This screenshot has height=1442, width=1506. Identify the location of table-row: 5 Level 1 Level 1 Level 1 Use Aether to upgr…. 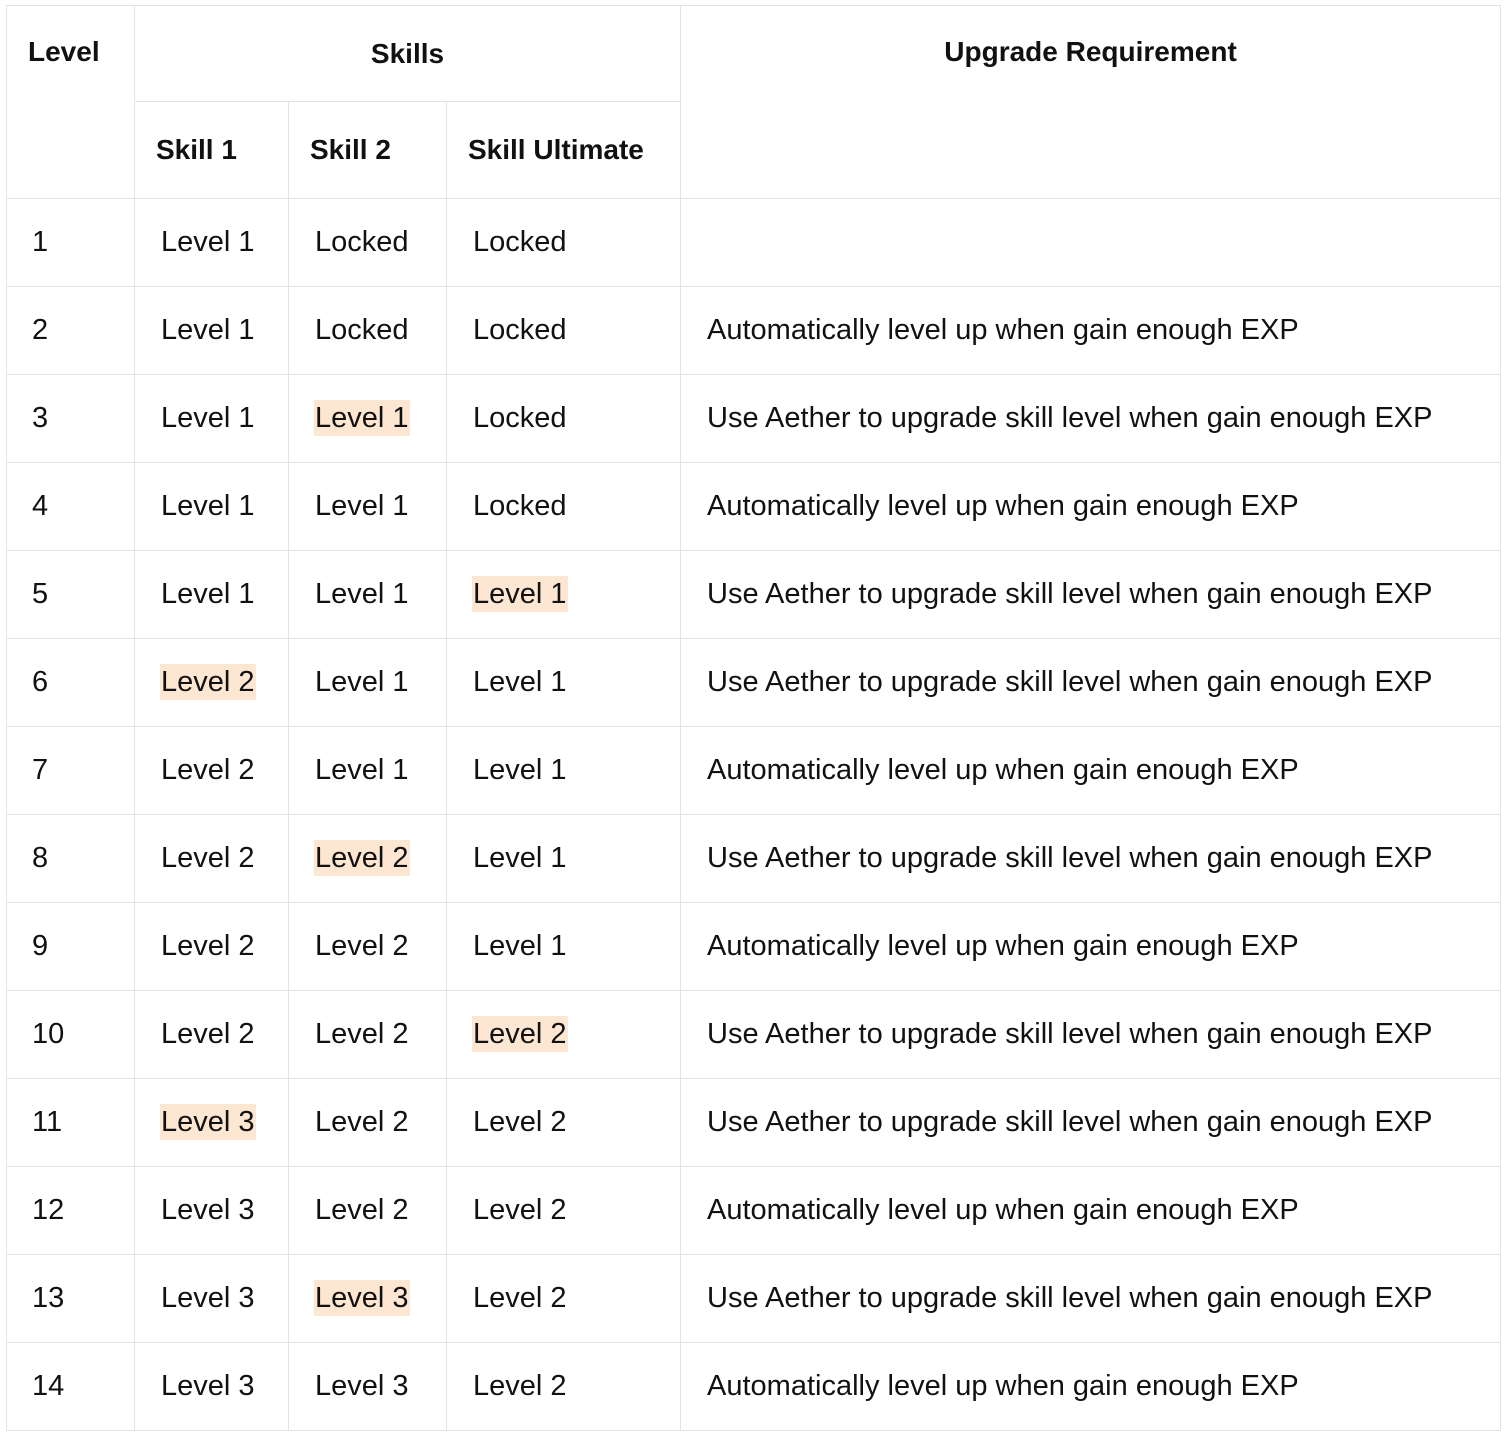
(754, 594).